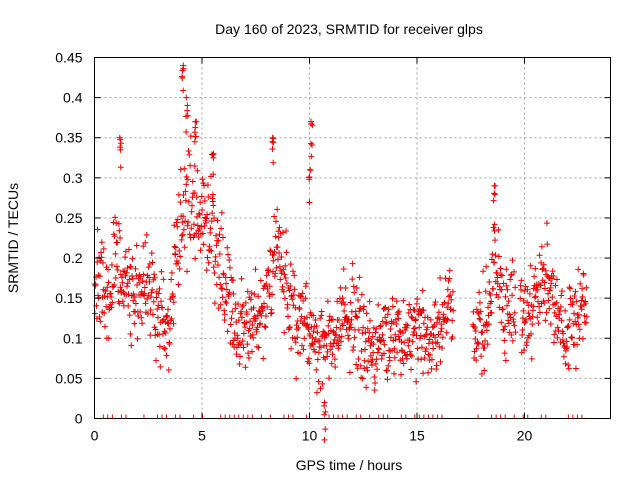 The width and height of the screenshot is (640, 480). I want to click on x-axis-label: GPS time / hours, so click(349, 465).